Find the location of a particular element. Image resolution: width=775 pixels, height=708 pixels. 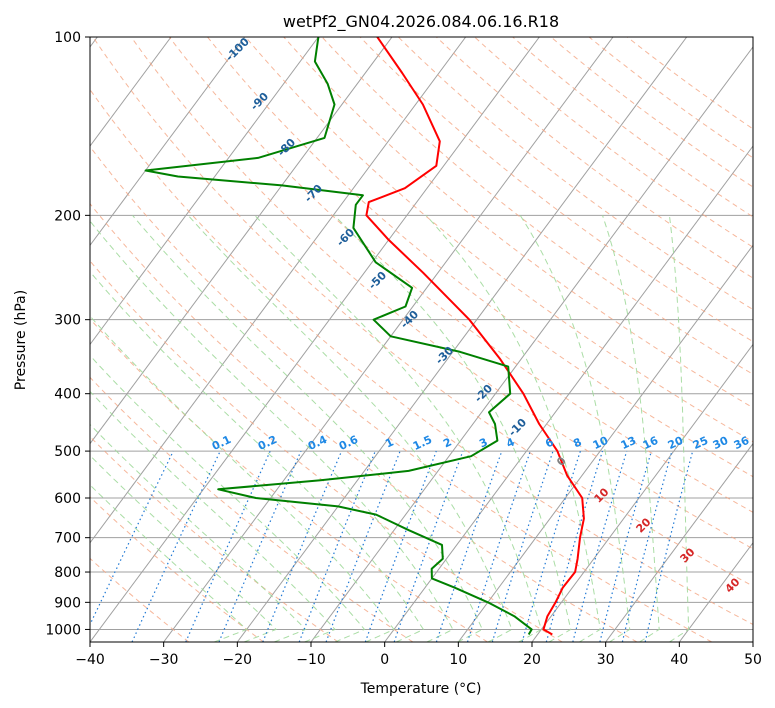

x-axis-label: Temperature (°C) is located at coordinates (421, 689).